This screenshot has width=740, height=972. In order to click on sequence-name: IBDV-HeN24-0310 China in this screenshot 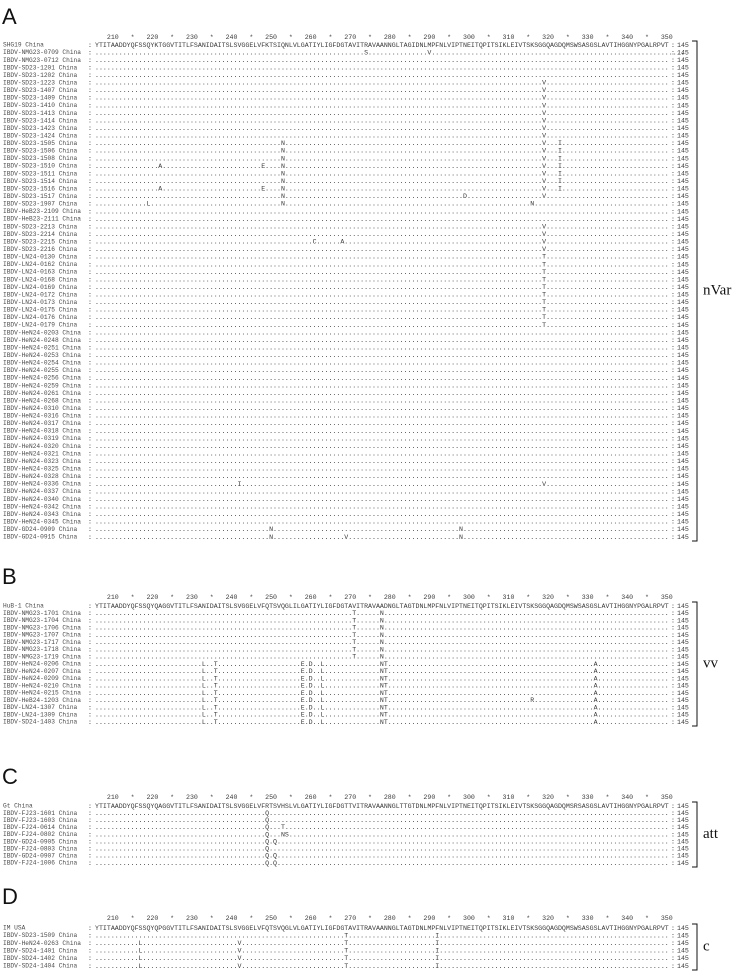, I will do `click(42, 408)`.